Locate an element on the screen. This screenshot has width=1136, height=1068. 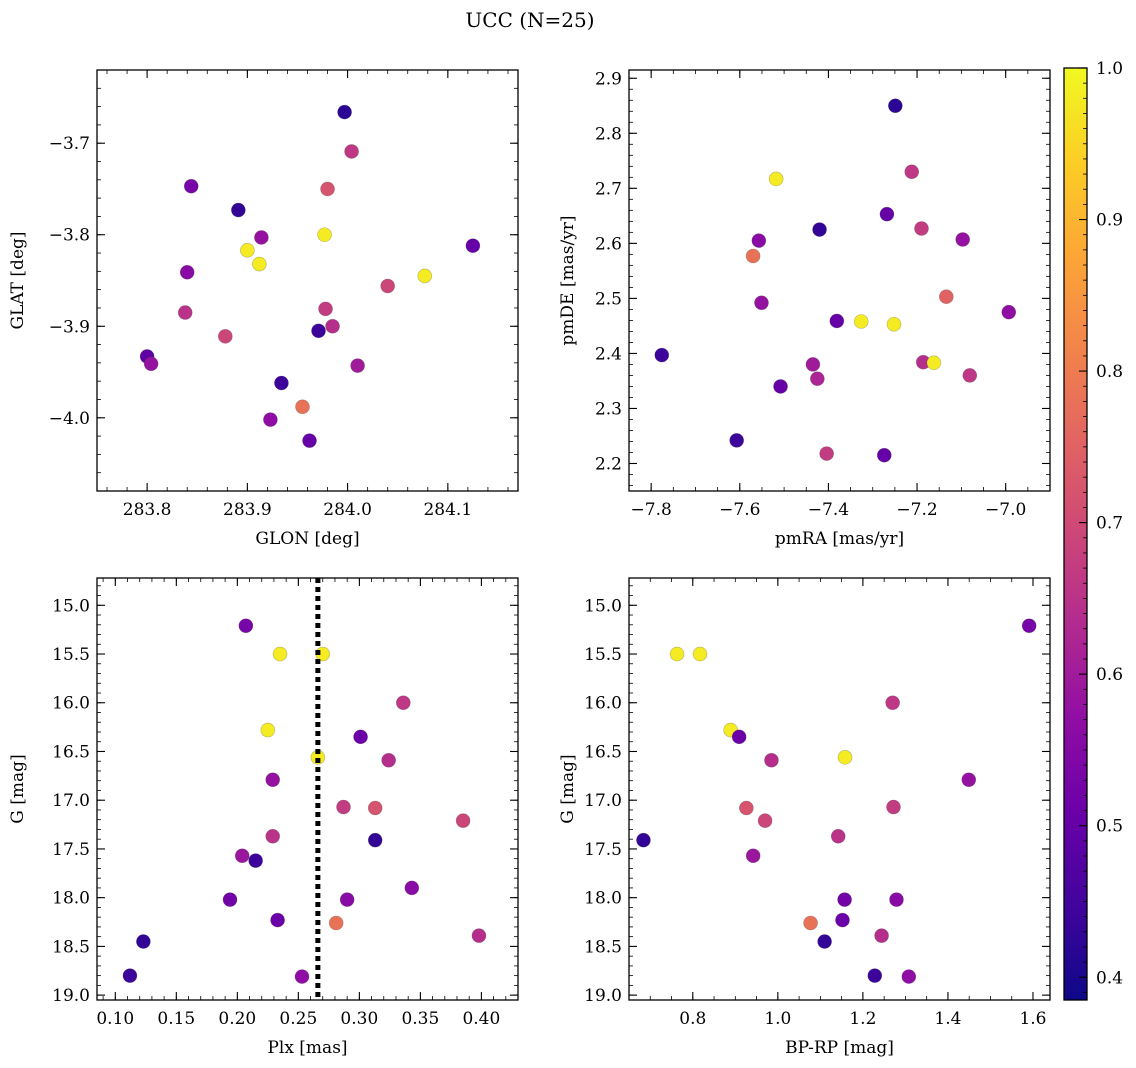
y-tick-label: 2.4 is located at coordinates (608, 354).